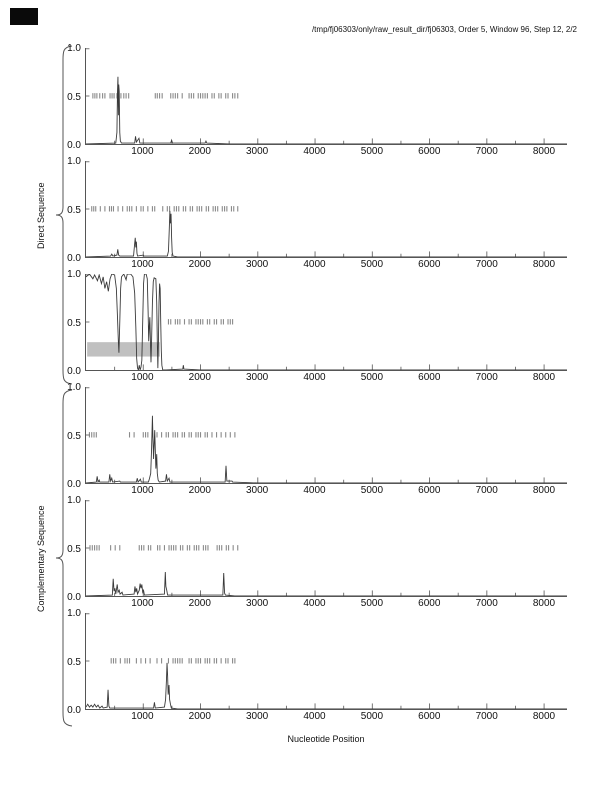 The image size is (612, 792). I want to click on panel-6-xtick-1000: 1000, so click(142, 716).